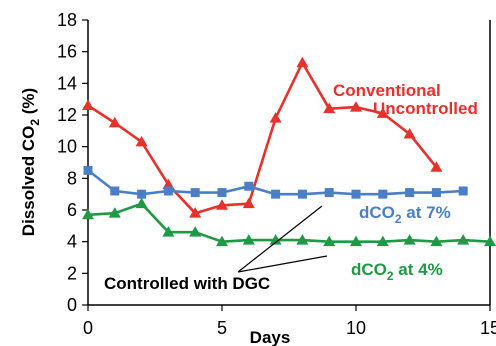 This screenshot has height=346, width=496. I want to click on y-tick-label: 16, so click(67, 52).